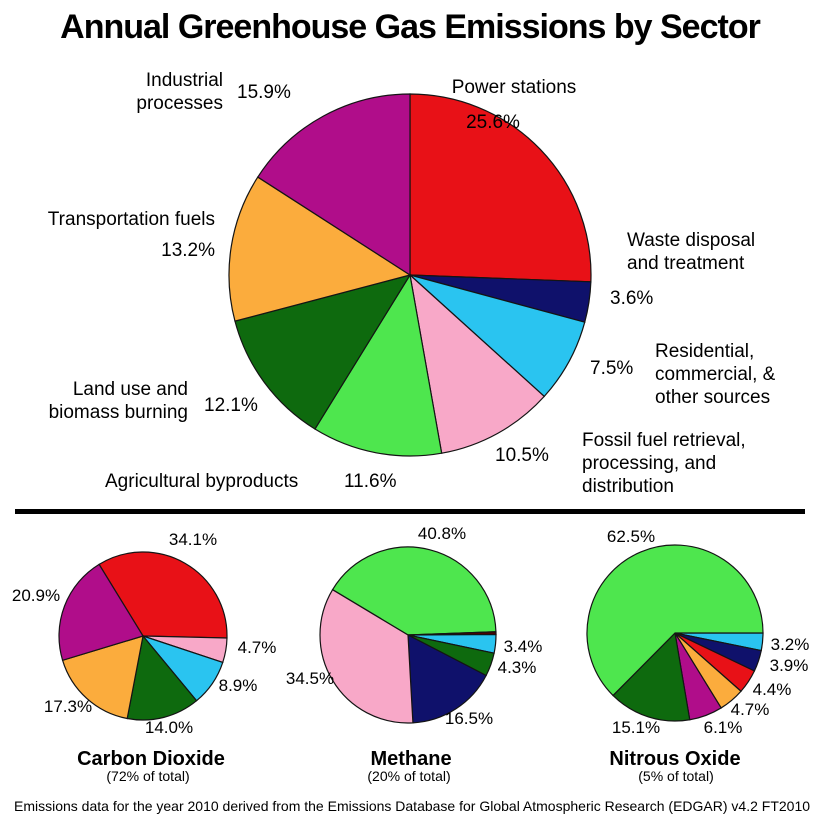 The image size is (820, 820). I want to click on co2-label-fossil-fuel-pct: 4.7%, so click(257, 647).